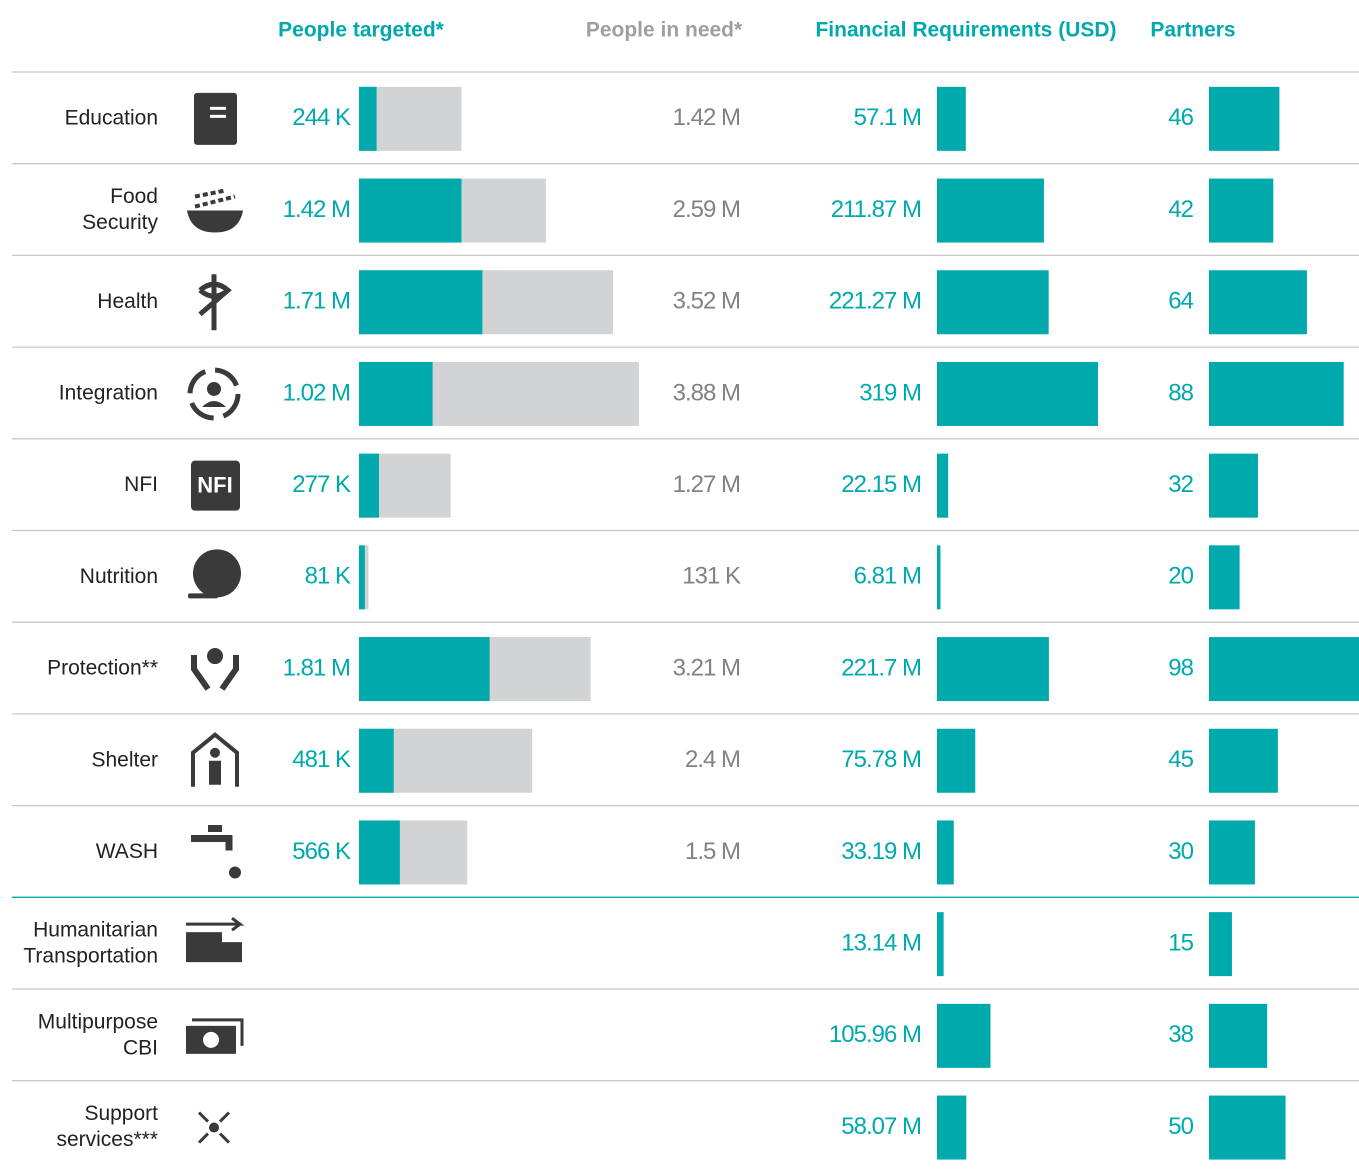  I want to click on need-label: 1.42 M, so click(706, 117).